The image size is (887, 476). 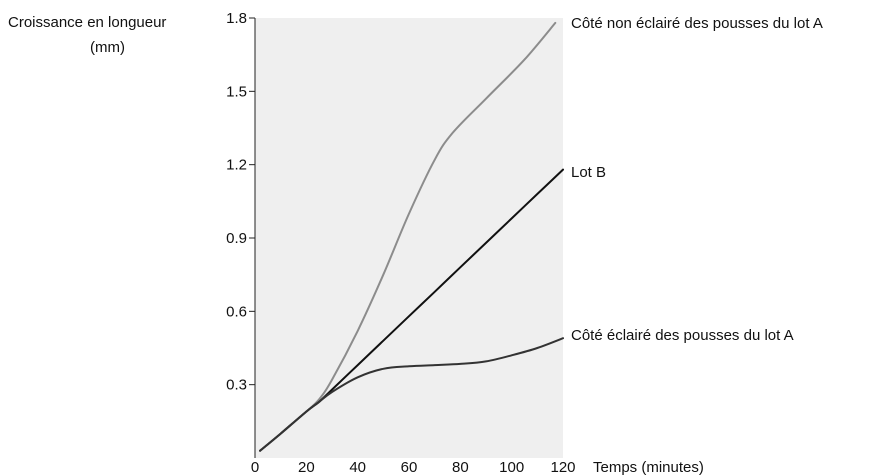 I want to click on x-tick-label: 0, so click(x=255, y=467).